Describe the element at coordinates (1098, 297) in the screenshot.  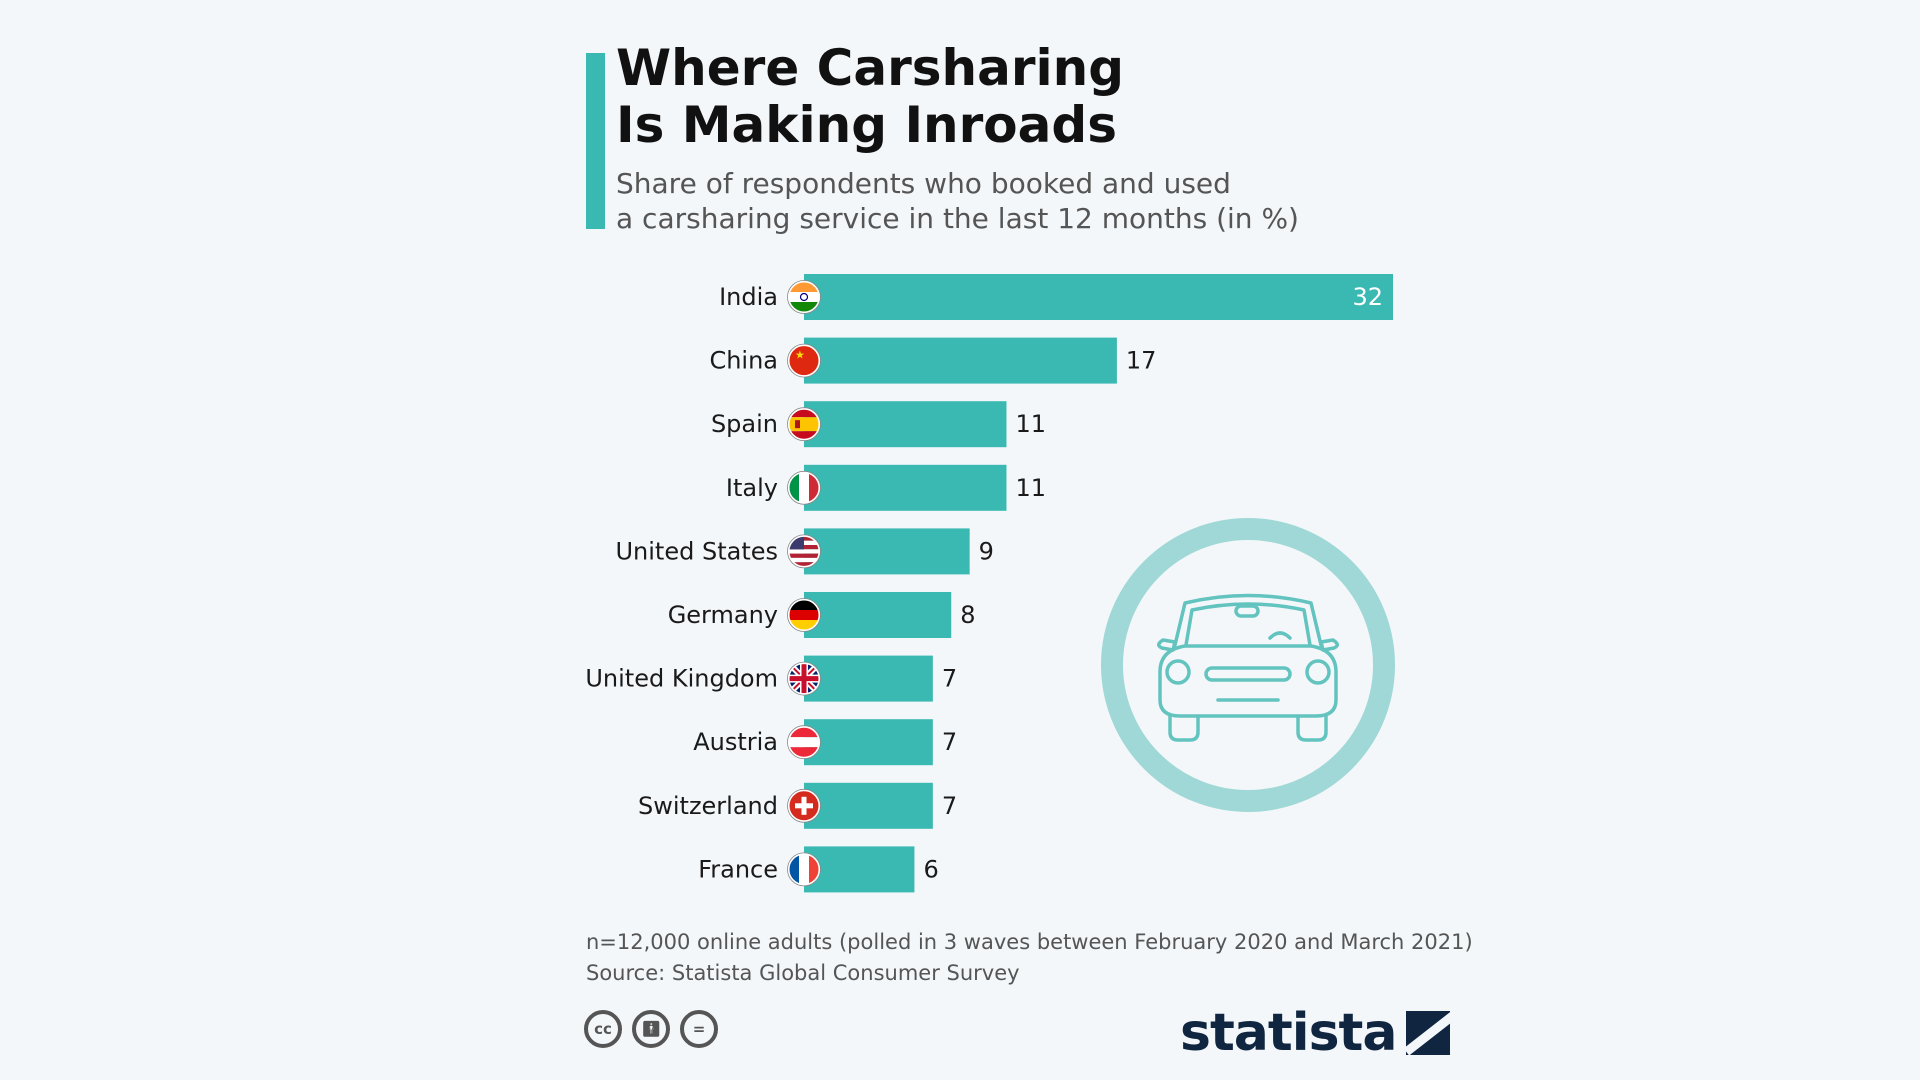
I see `bar-india` at that location.